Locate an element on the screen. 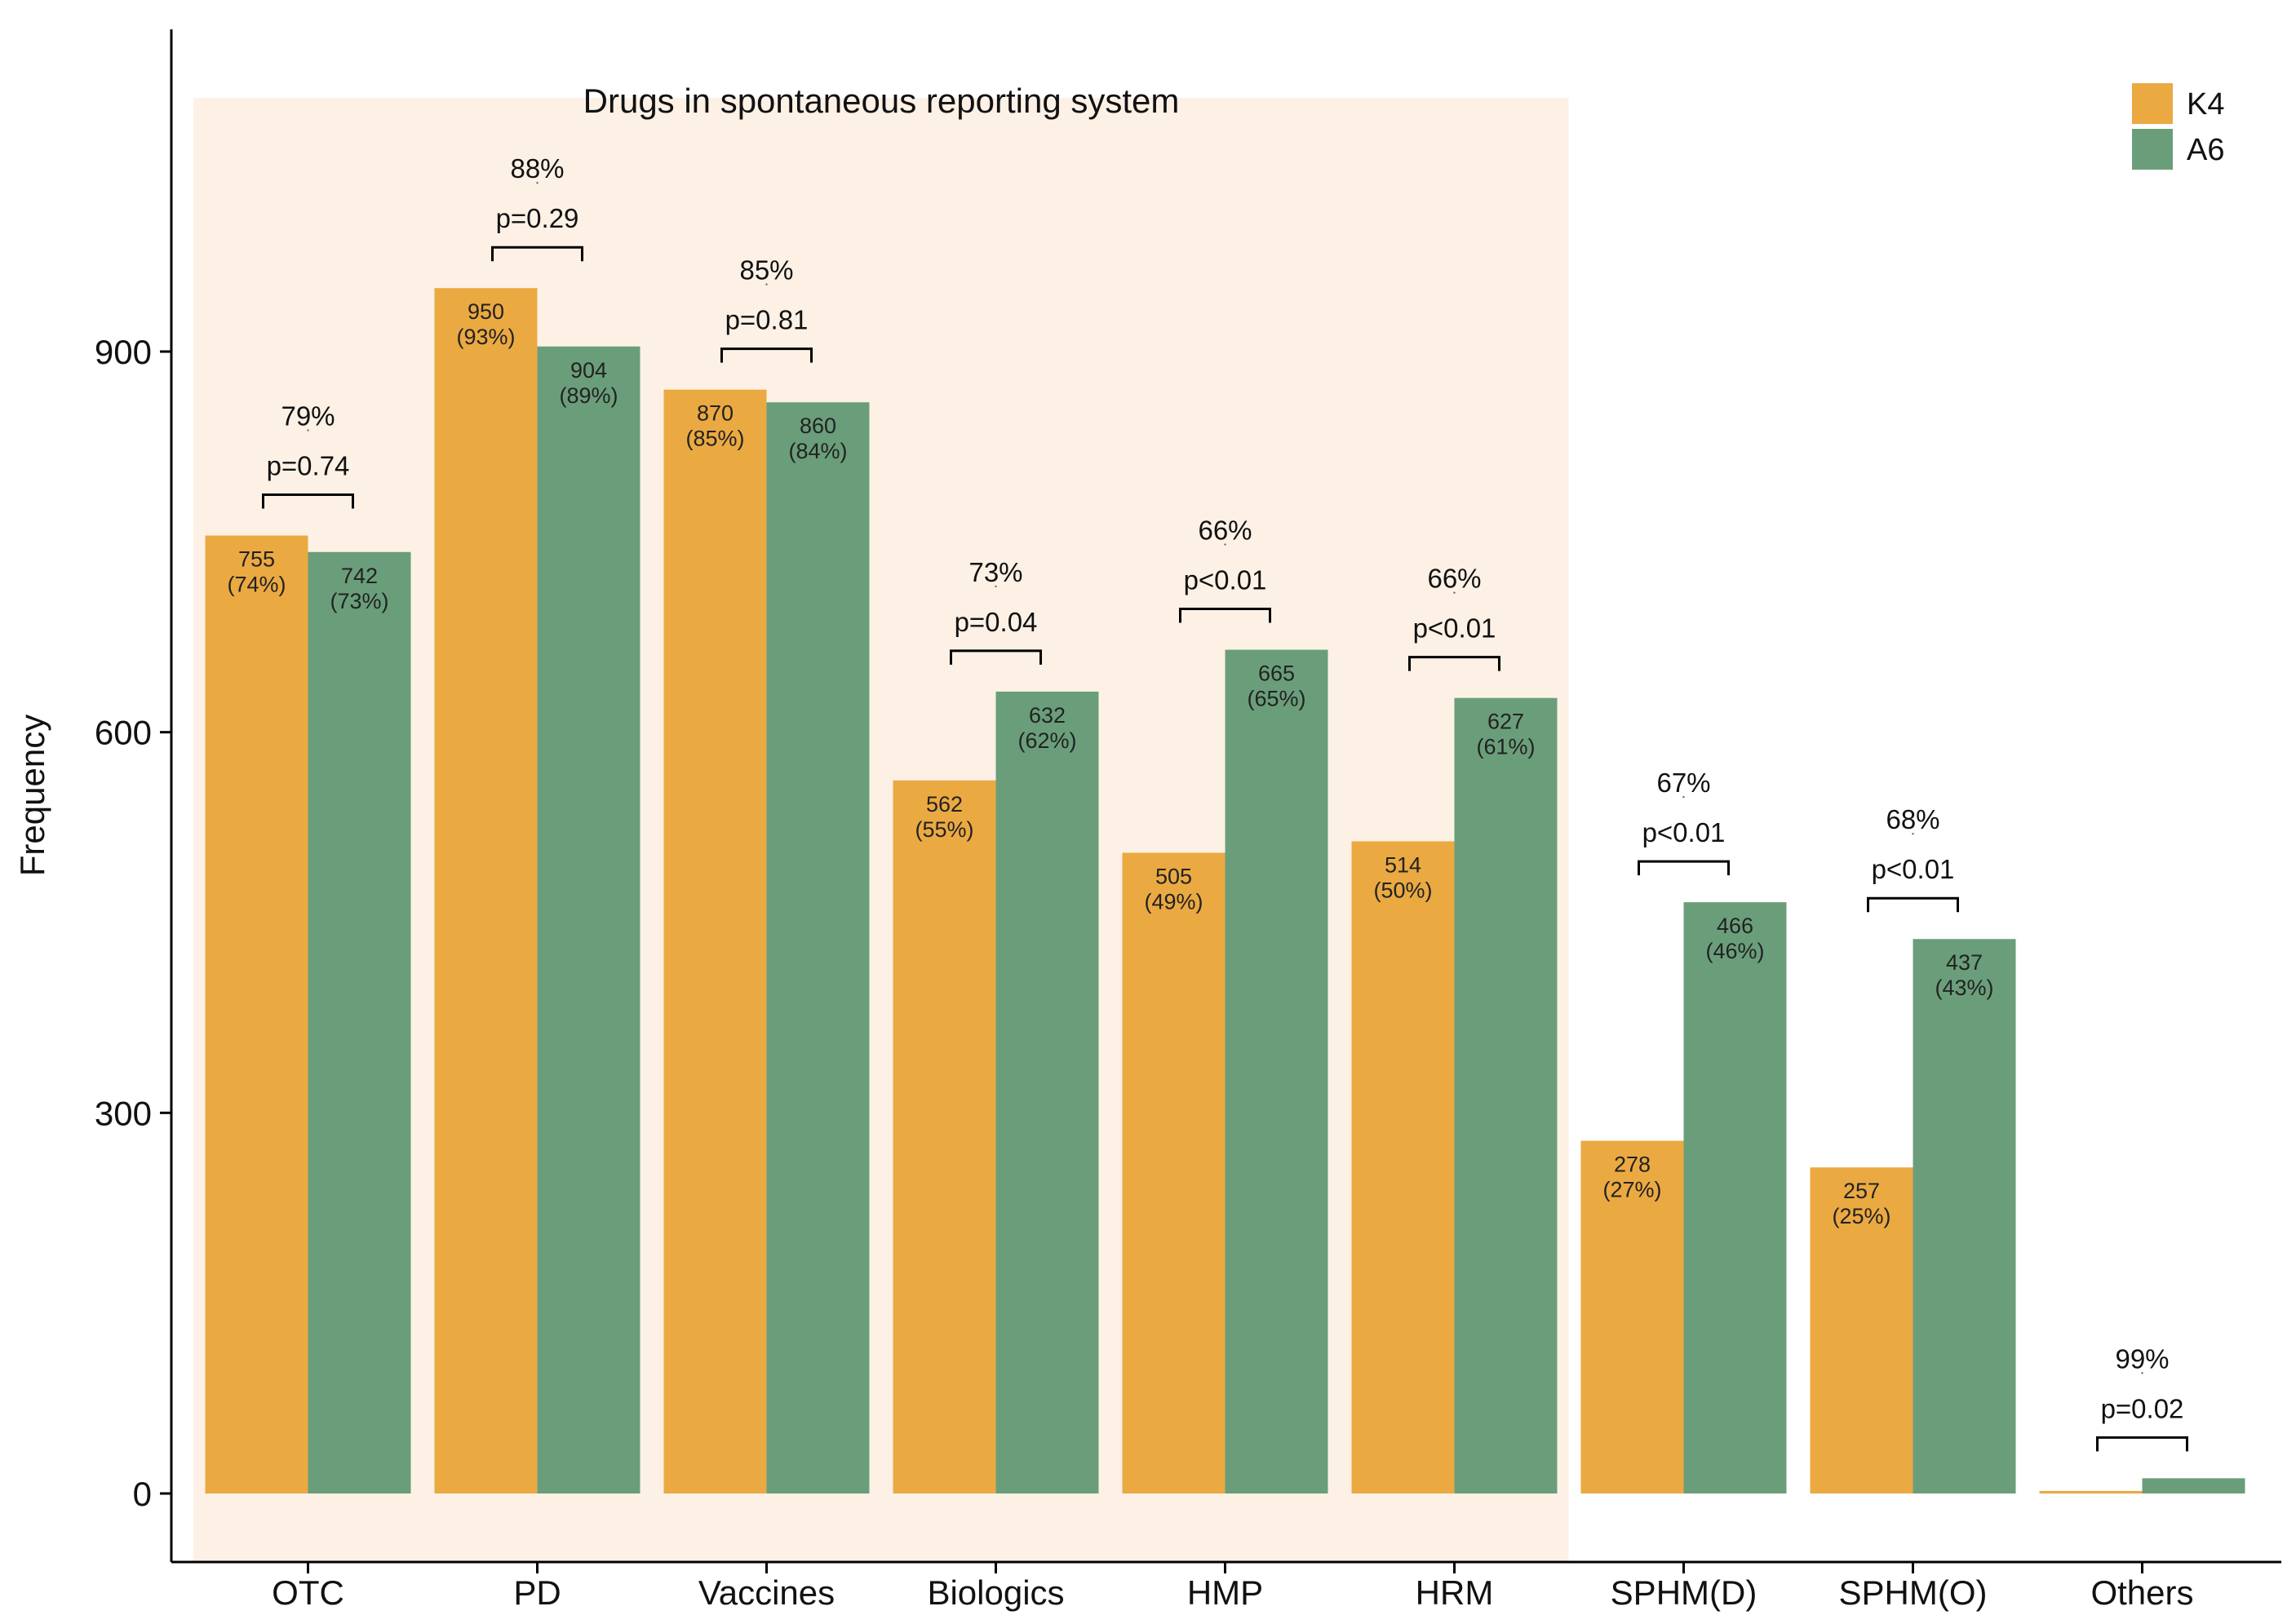 This screenshot has height=1624, width=2296. bar-data-label: (46%) is located at coordinates (1734, 951).